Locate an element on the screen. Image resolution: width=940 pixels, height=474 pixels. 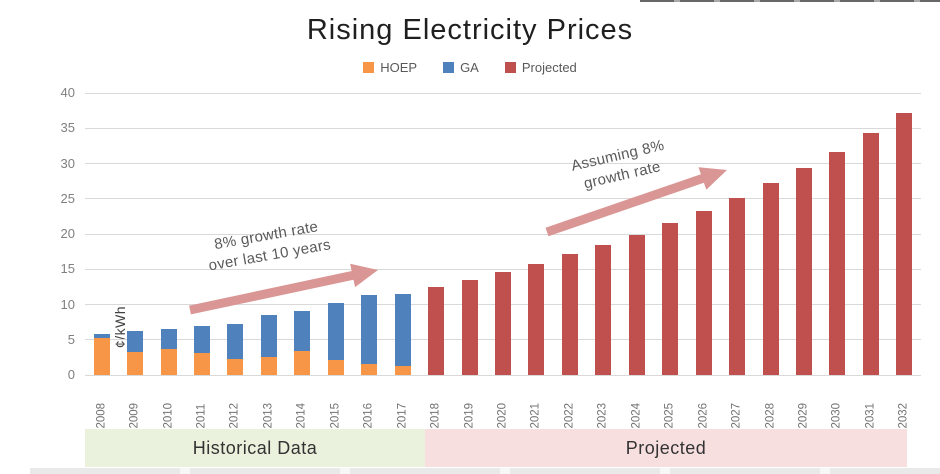
legend-item-ga: GA is located at coordinates (461, 67).